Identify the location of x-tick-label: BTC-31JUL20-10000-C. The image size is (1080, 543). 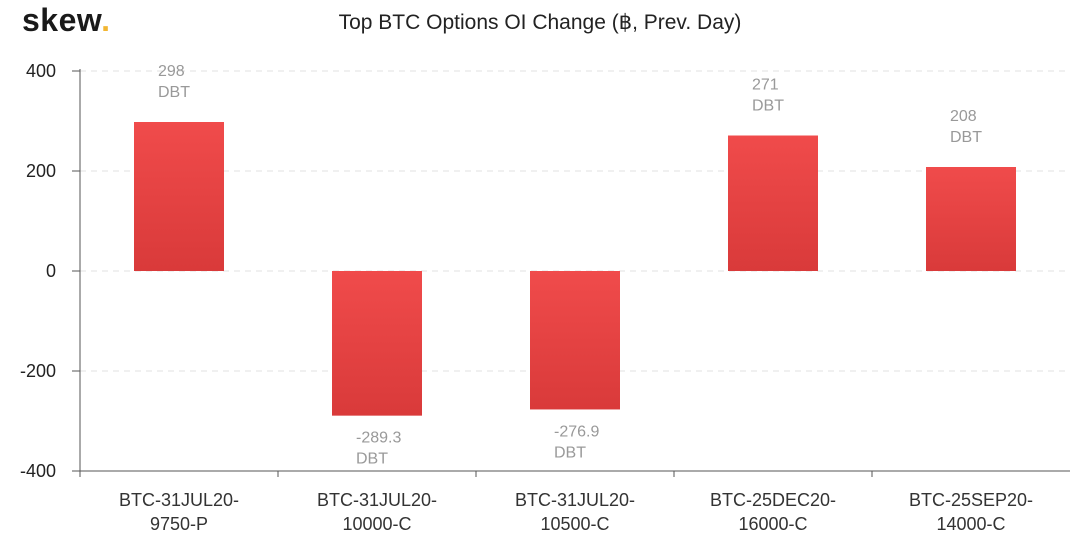
(377, 512).